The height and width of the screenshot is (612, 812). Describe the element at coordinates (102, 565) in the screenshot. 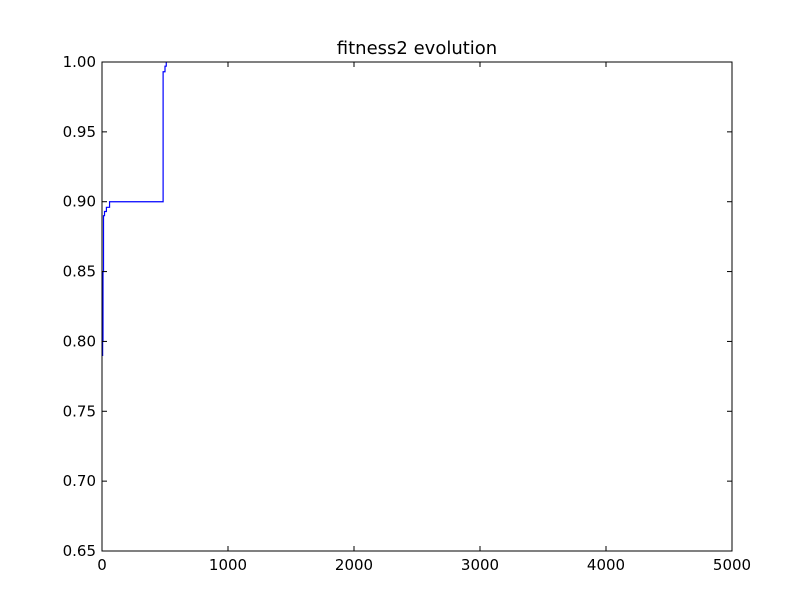

I see `x-tick-label: 0` at that location.